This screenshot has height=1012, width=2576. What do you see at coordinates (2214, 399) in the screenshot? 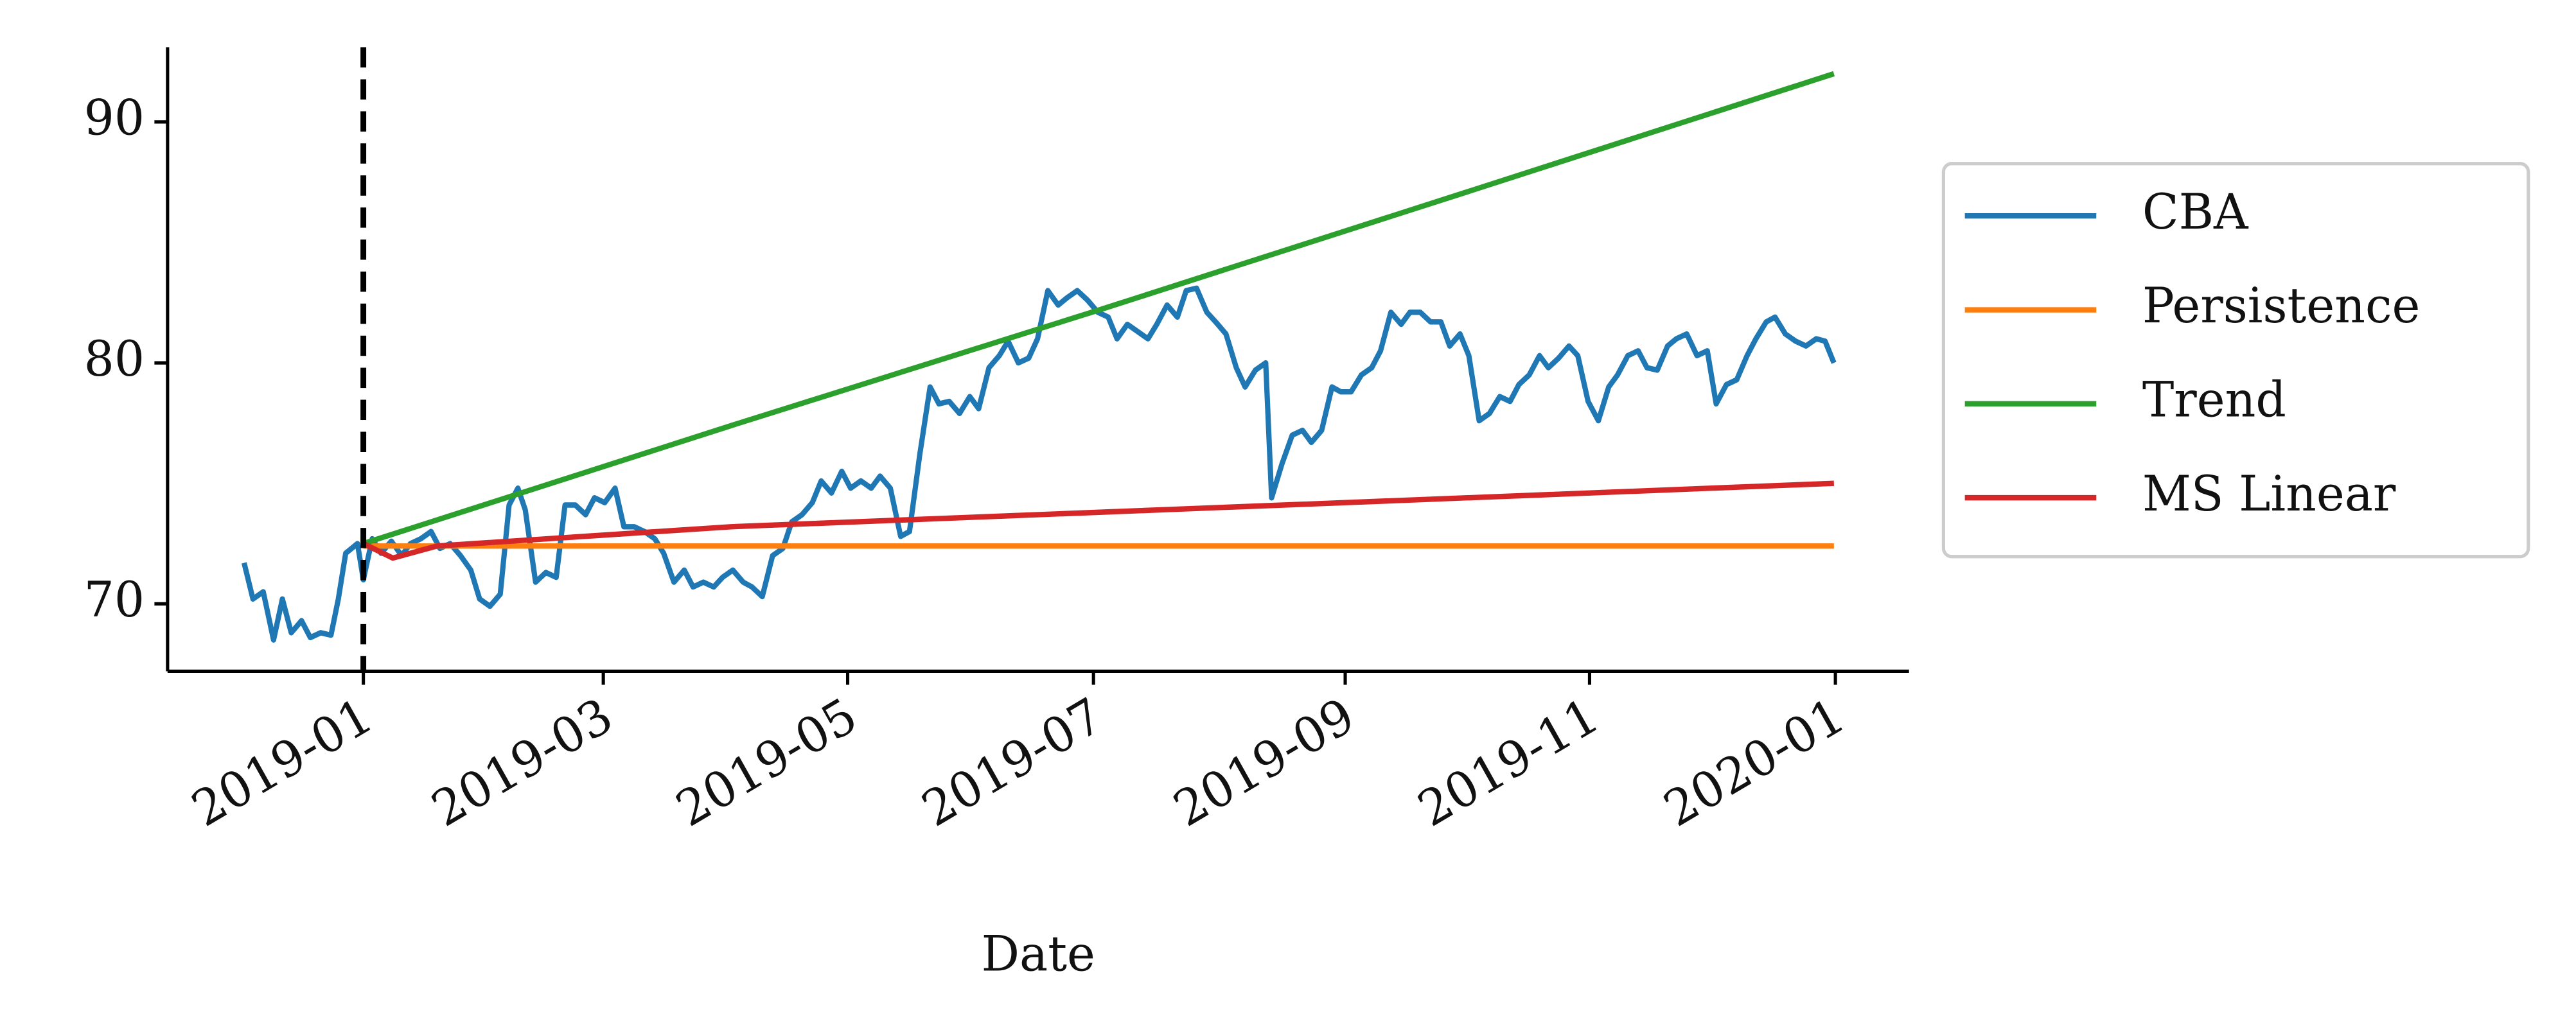
I see `legend-label: Trend` at bounding box center [2214, 399].